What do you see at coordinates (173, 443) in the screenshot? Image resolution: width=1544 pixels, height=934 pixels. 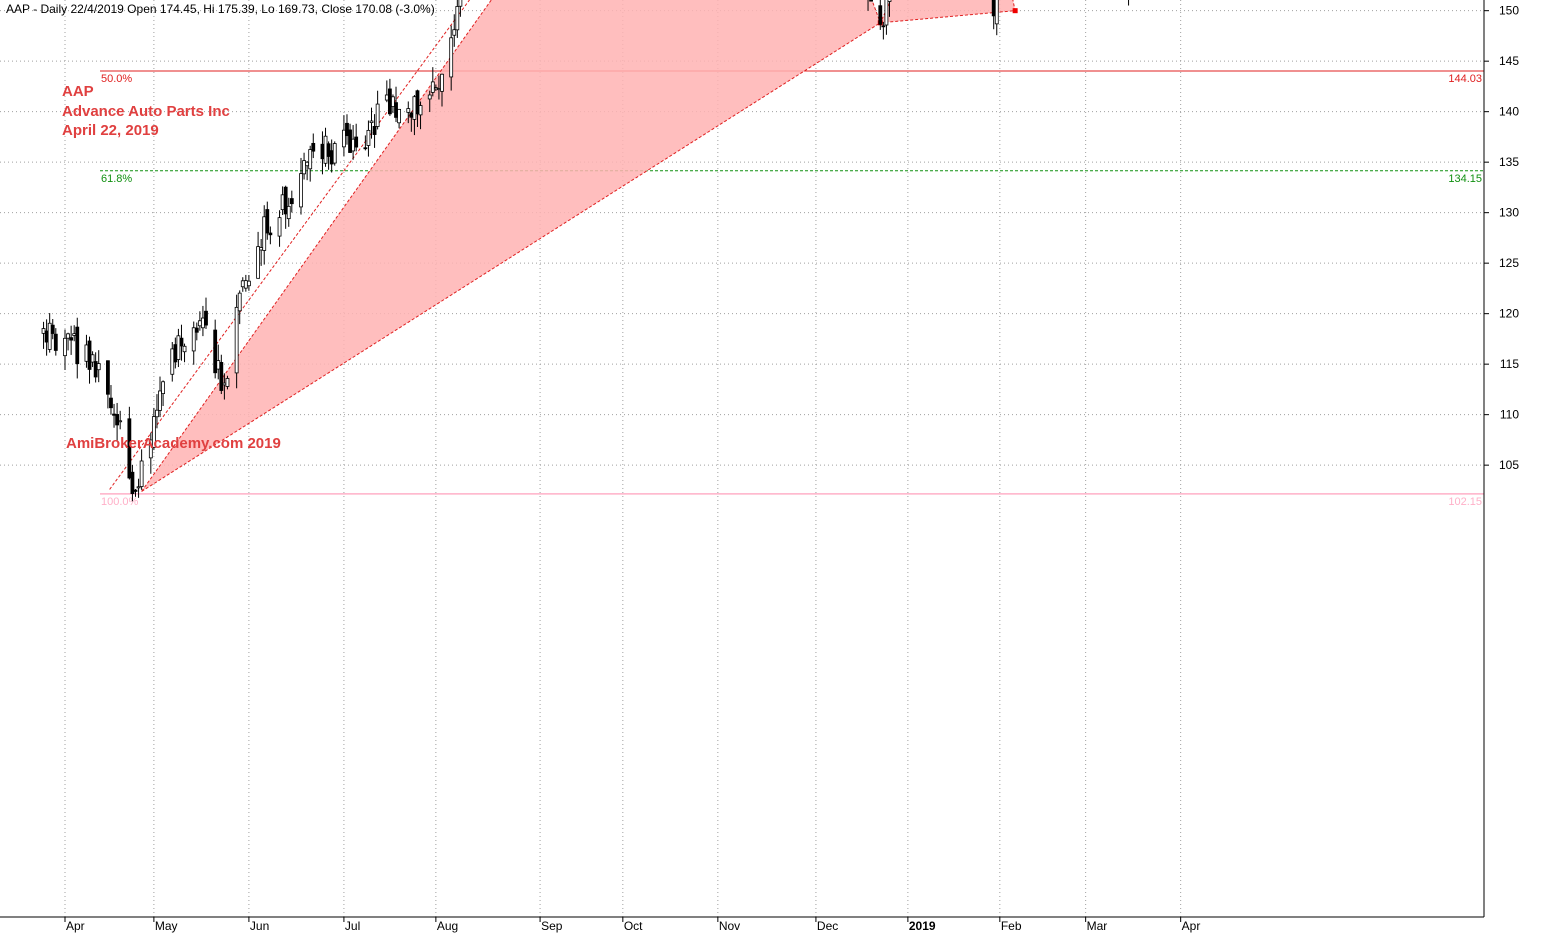 I see `annotation-watermark: AmiBrokerAcademy.com 2019` at bounding box center [173, 443].